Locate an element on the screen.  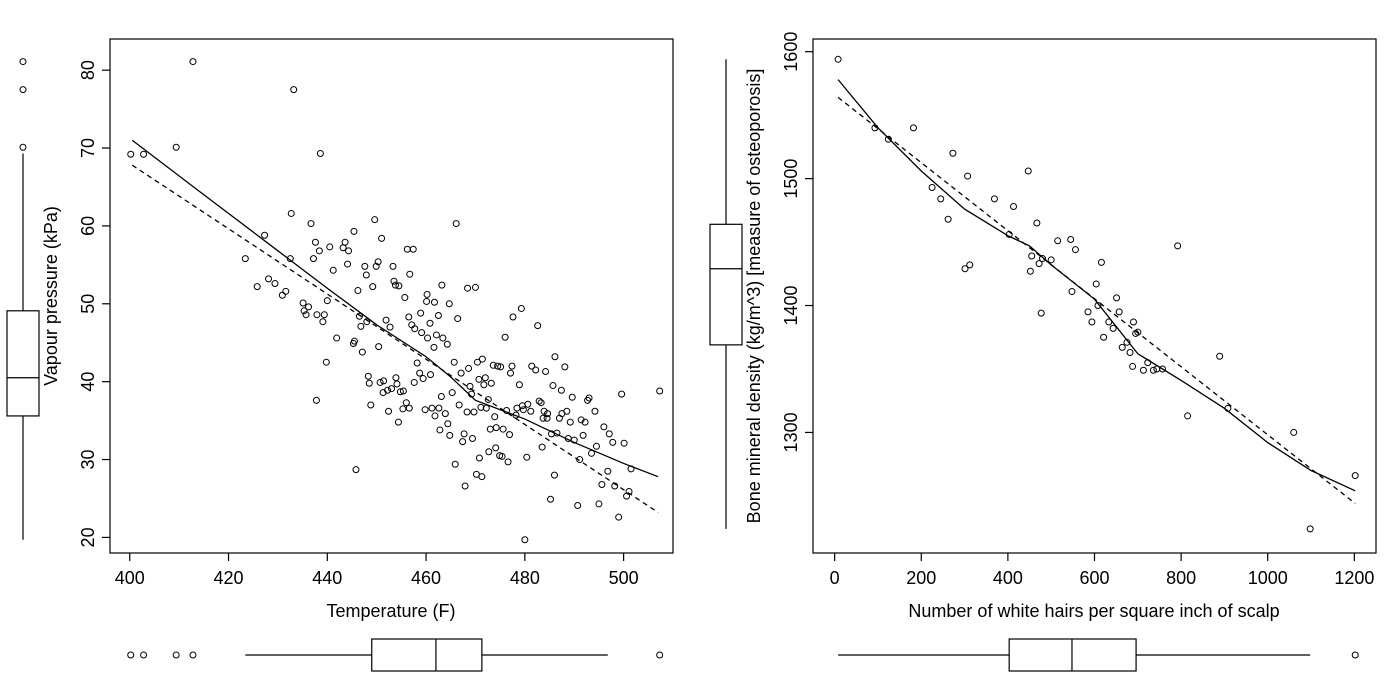
y-tick-label: 50 is located at coordinates (88, 304).